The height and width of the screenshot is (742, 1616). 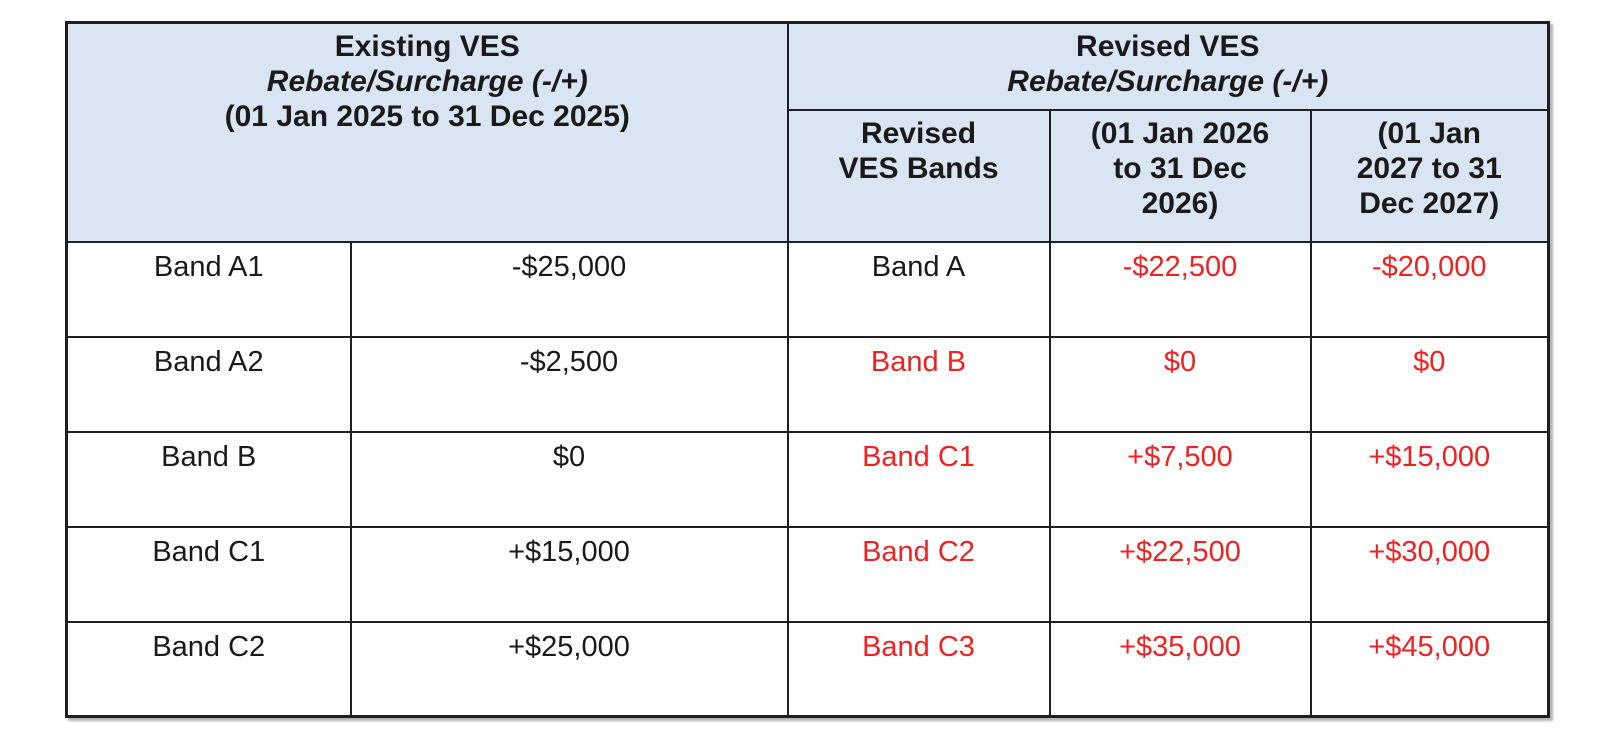 What do you see at coordinates (427, 81) in the screenshot?
I see `existing-ves-subtitle: Rebate/Surcharge (-/+)` at bounding box center [427, 81].